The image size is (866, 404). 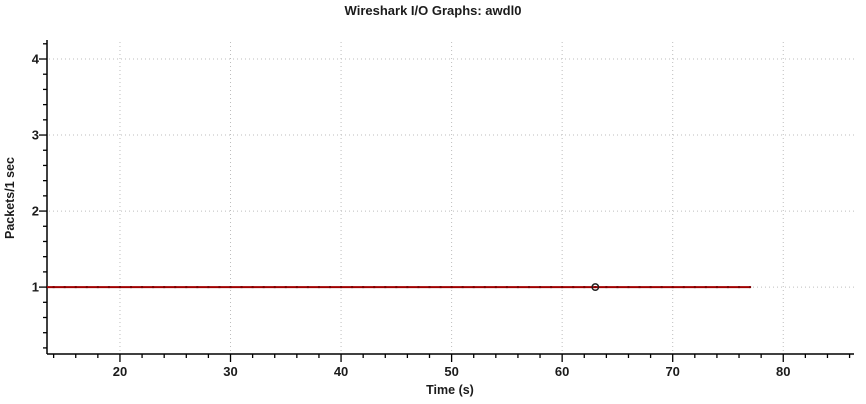 I want to click on y-tick-label: 2, so click(x=35, y=211).